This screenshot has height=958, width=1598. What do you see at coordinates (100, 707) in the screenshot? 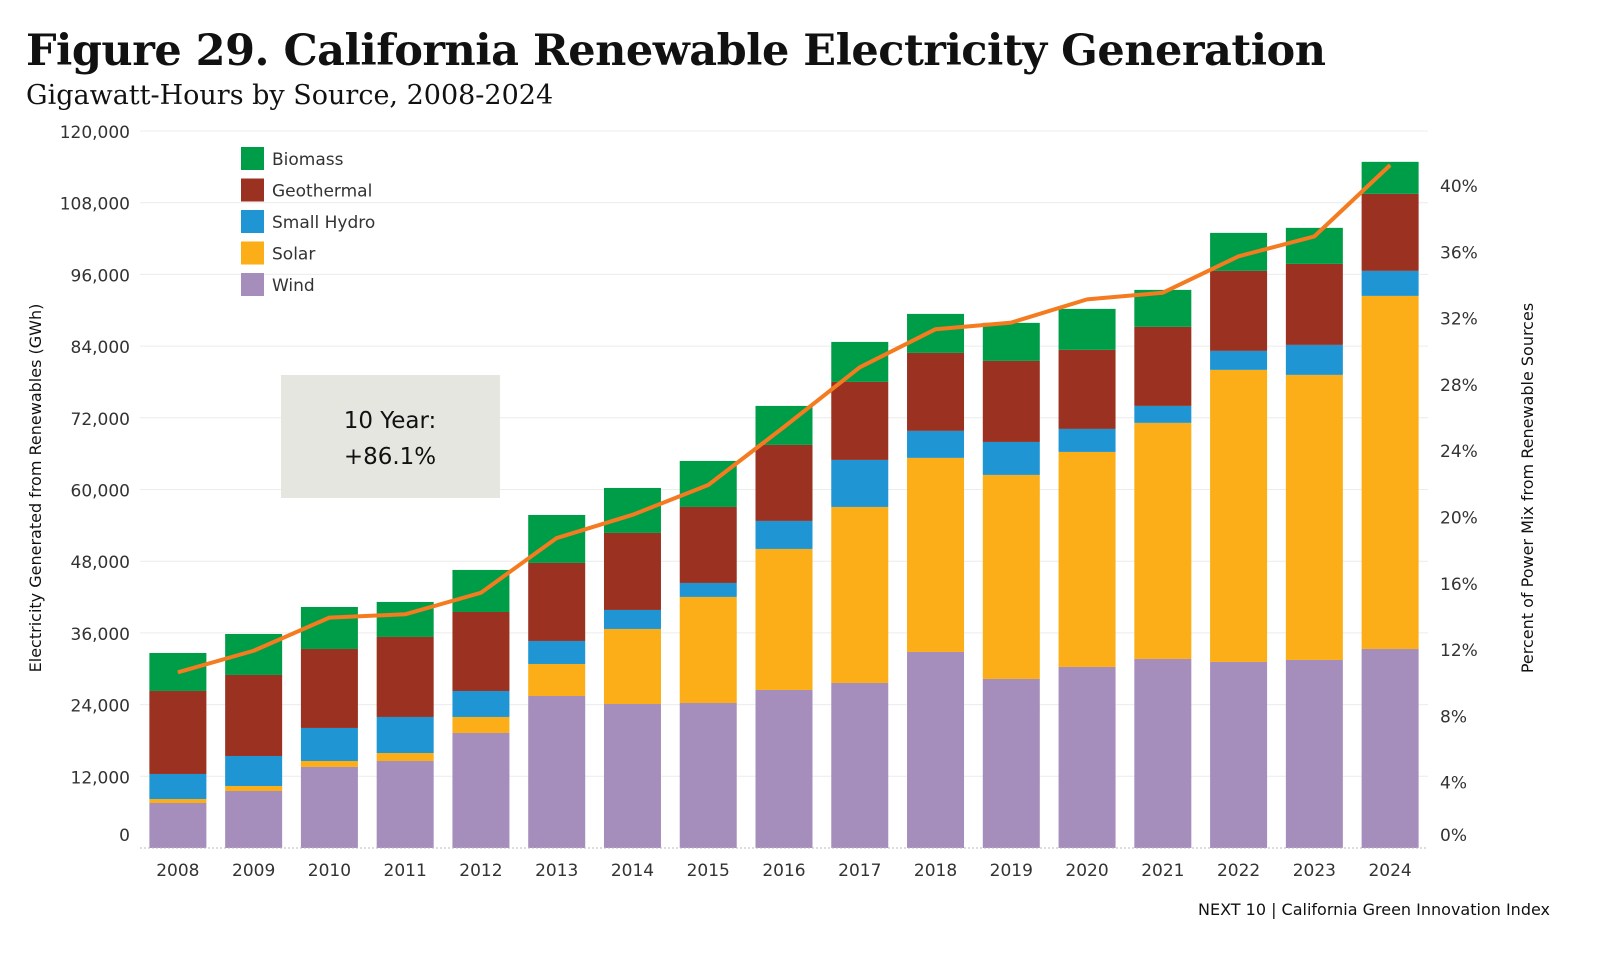
I see `y-tick-label: 24,000` at bounding box center [100, 707].